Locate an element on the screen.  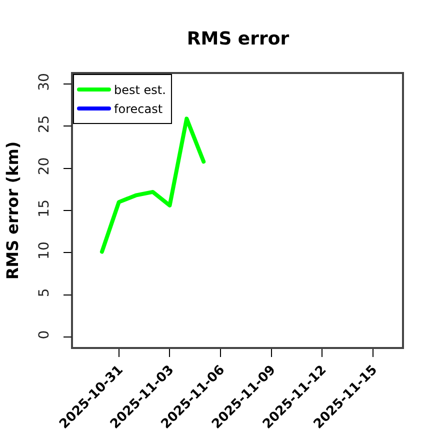
y-tick-label: 0 is located at coordinates (44, 335).